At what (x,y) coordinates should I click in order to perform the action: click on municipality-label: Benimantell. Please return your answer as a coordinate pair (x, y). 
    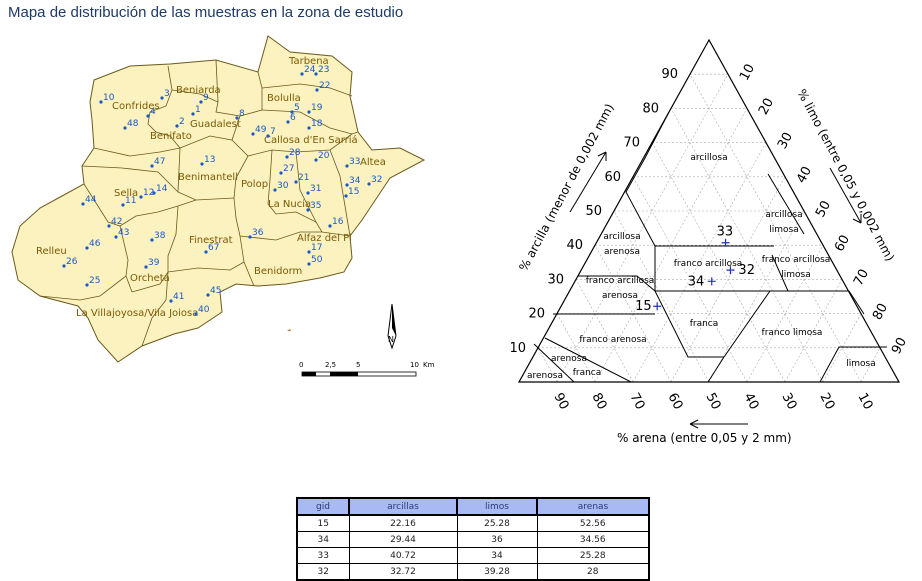
    Looking at the image, I should click on (208, 177).